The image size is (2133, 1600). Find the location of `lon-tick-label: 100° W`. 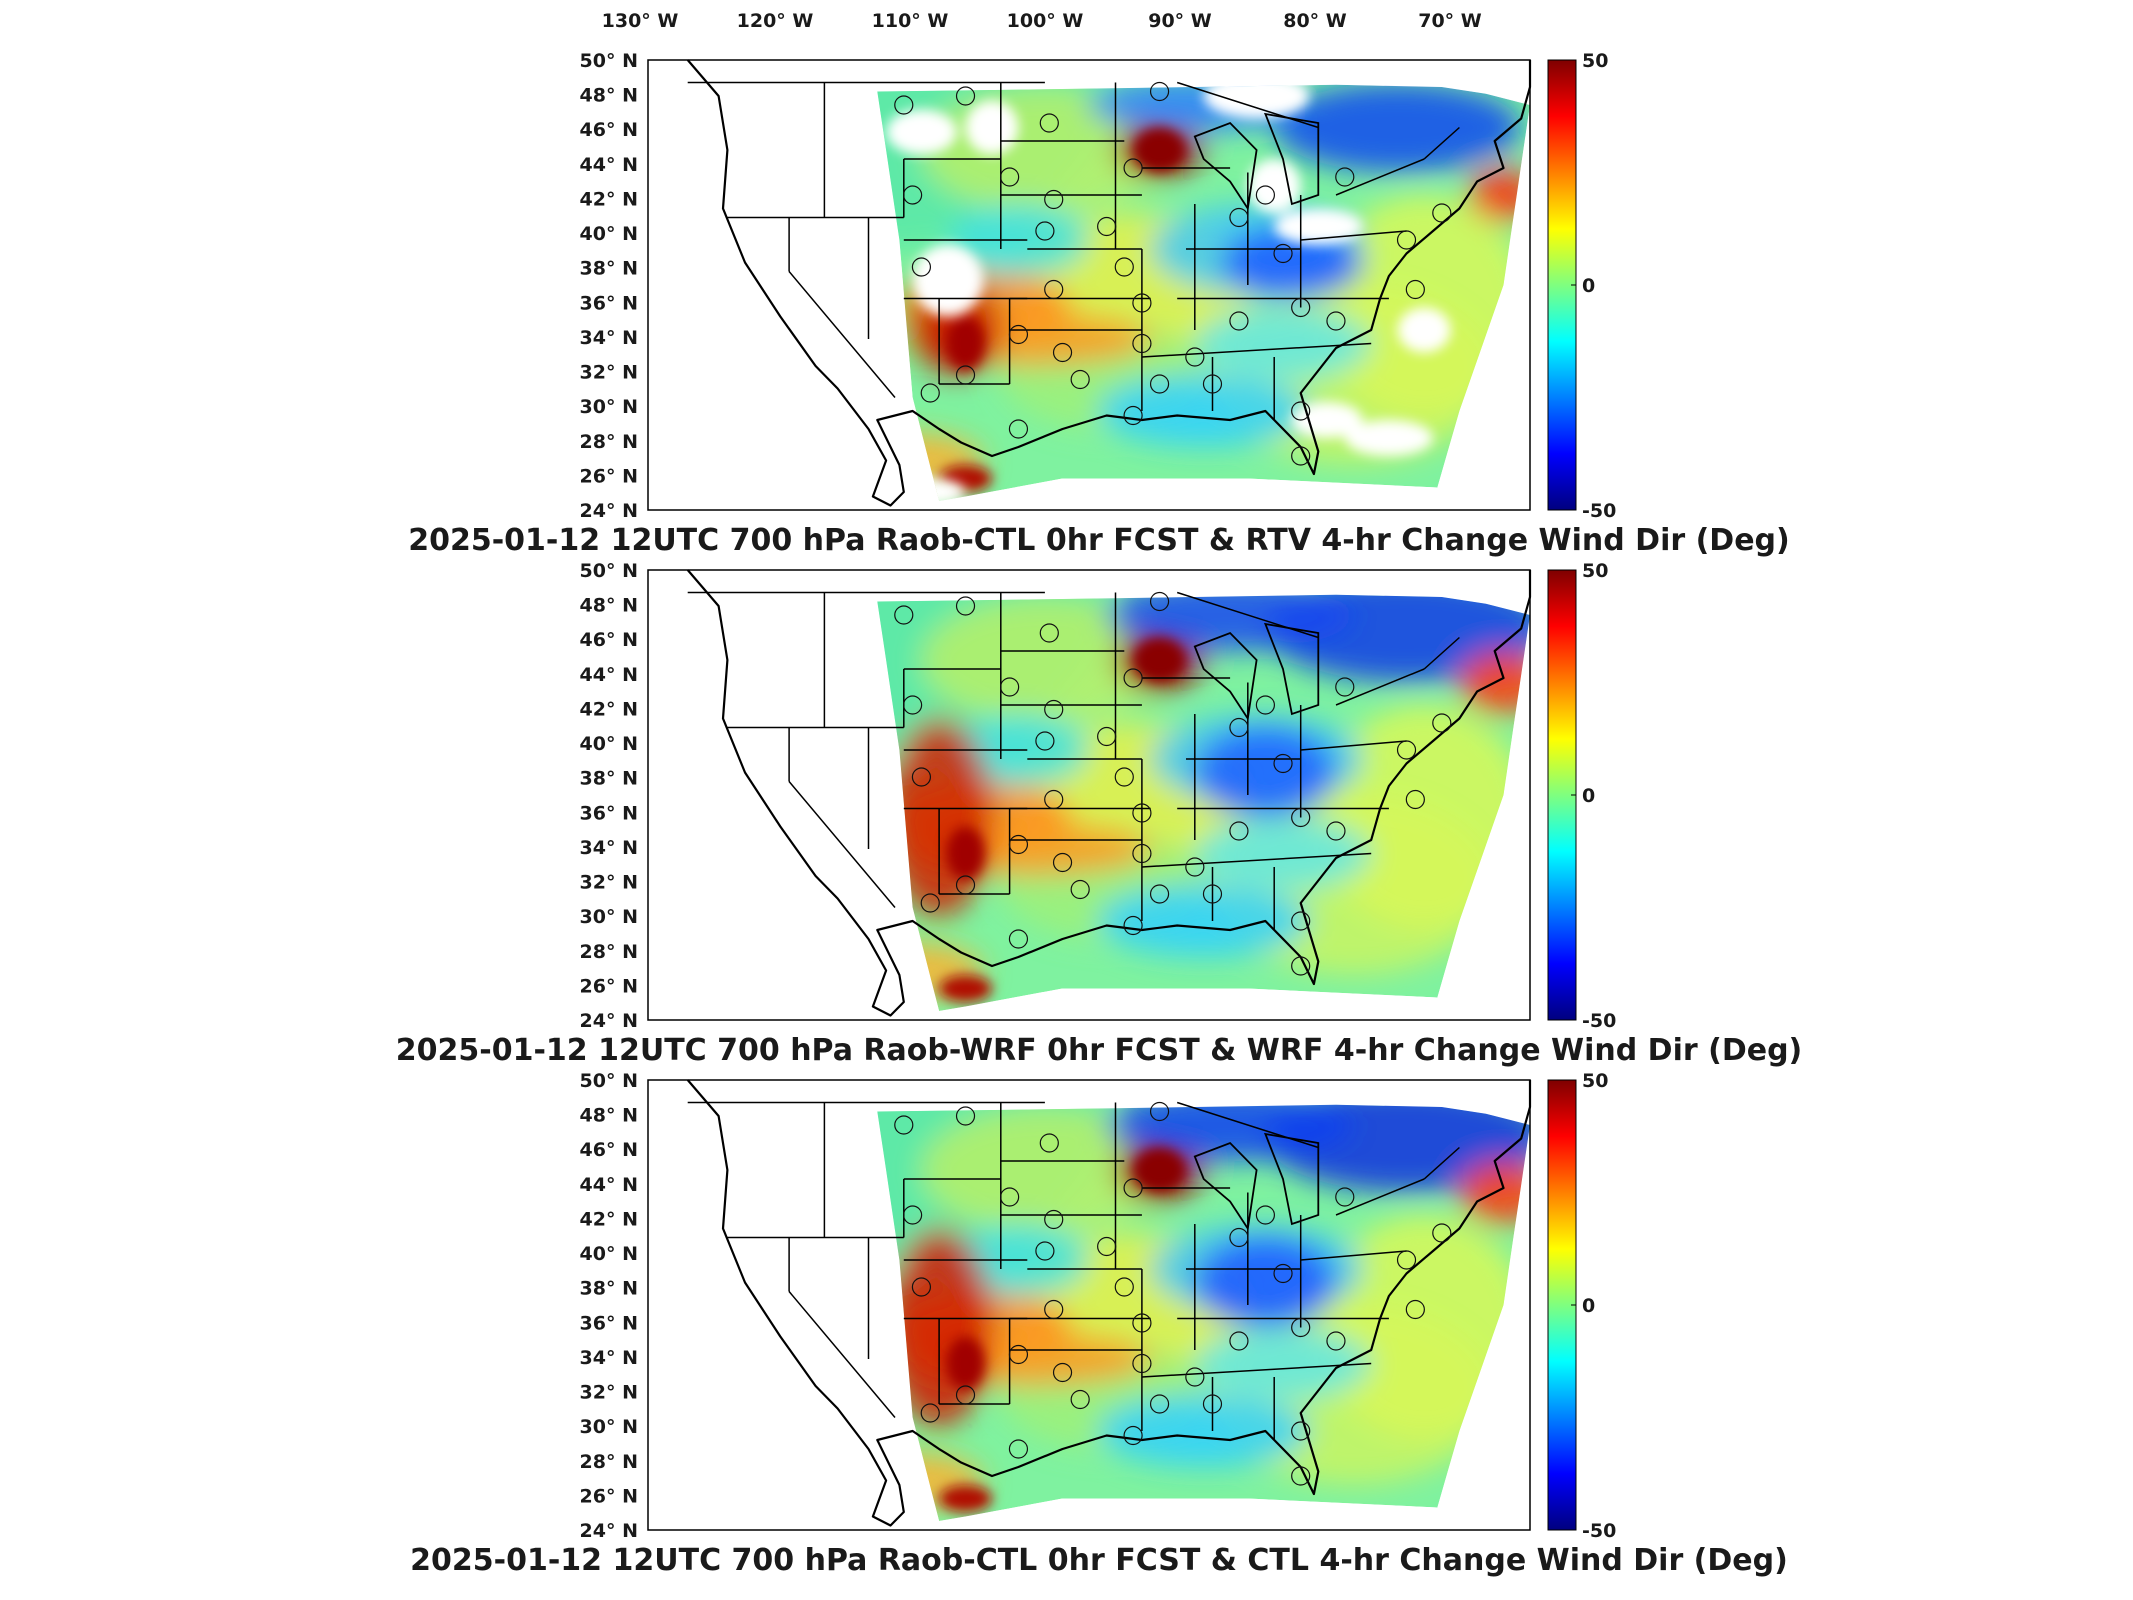

lon-tick-label: 100° W is located at coordinates (1045, 21).